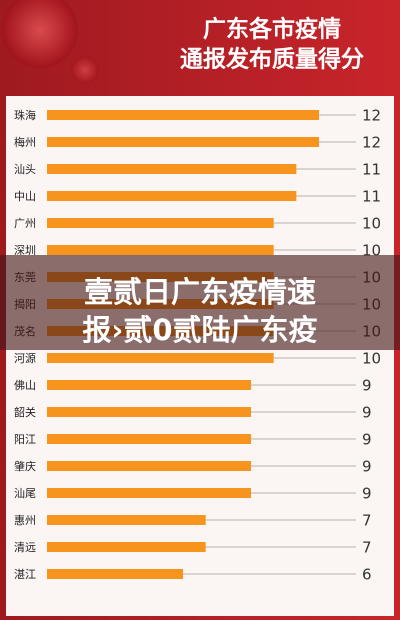 The height and width of the screenshot is (620, 400). Describe the element at coordinates (25, 493) in the screenshot. I see `category-label: 汕尾` at that location.